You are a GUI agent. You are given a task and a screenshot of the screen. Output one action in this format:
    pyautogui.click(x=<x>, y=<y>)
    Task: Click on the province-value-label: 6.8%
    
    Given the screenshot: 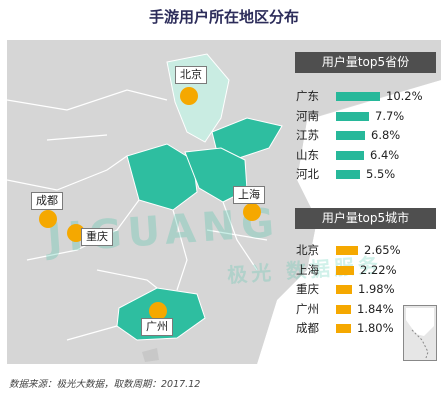 What is the action you would take?
    pyautogui.click(x=386, y=135)
    